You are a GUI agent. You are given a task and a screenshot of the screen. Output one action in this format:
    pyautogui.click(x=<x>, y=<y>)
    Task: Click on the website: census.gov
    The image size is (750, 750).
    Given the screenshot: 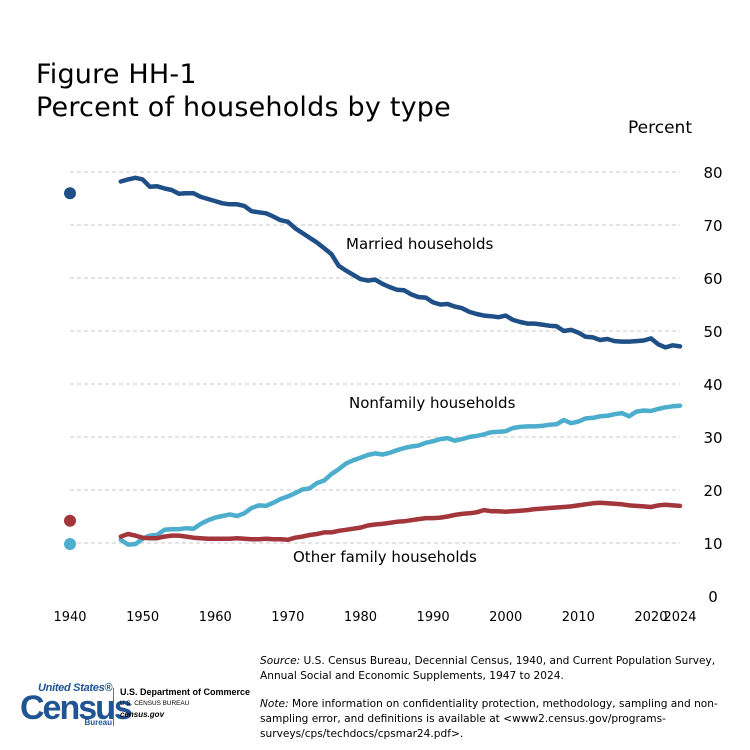 What is the action you would take?
    pyautogui.click(x=142, y=714)
    